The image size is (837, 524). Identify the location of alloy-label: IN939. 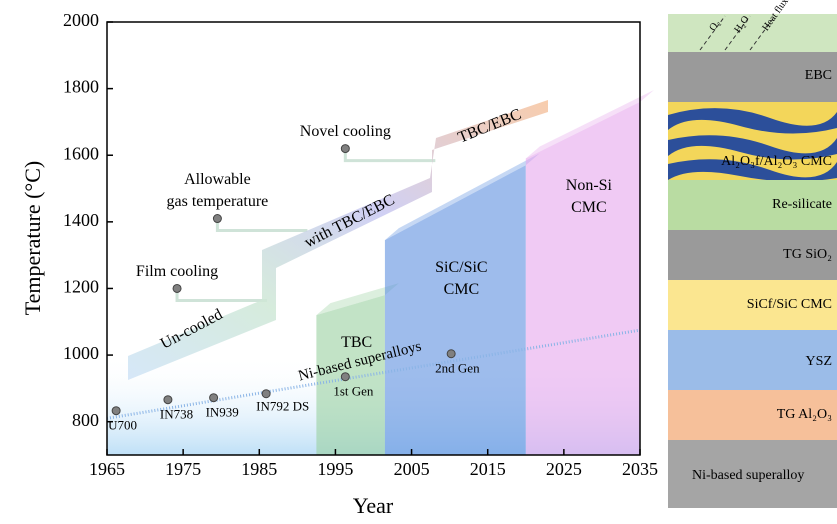
(222, 412).